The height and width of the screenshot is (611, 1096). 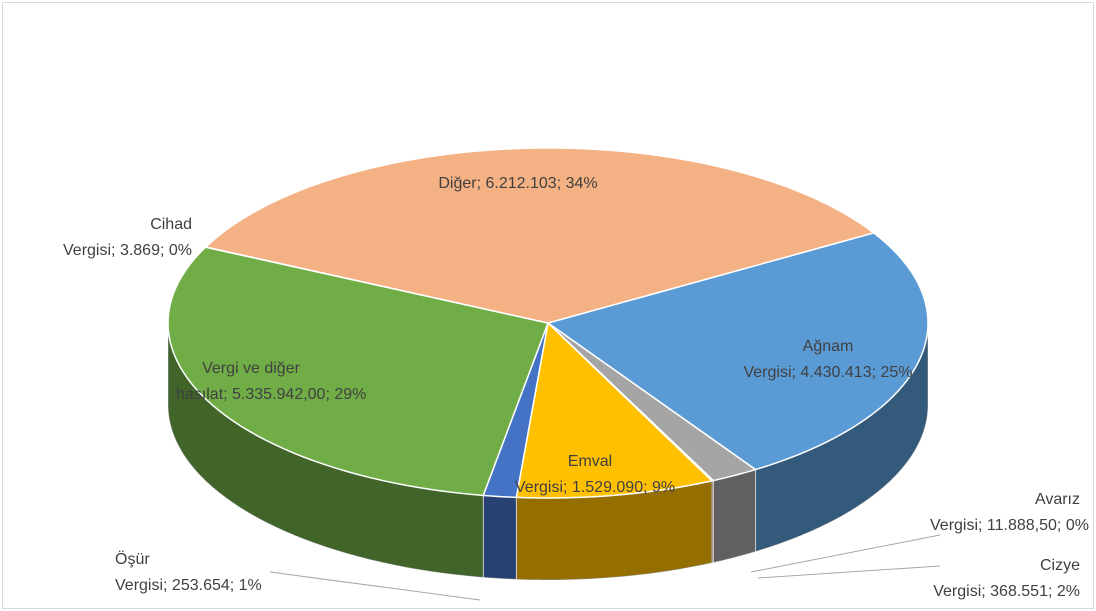 I want to click on category-label: Emval Vergisi, so click(x=564, y=474).